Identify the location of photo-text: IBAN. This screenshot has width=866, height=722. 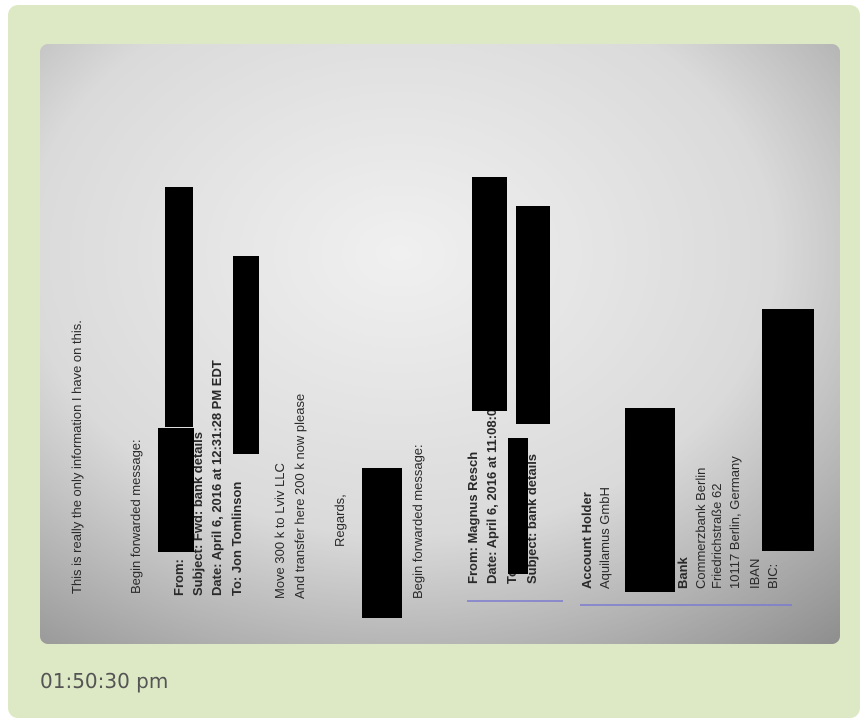
(754, 574).